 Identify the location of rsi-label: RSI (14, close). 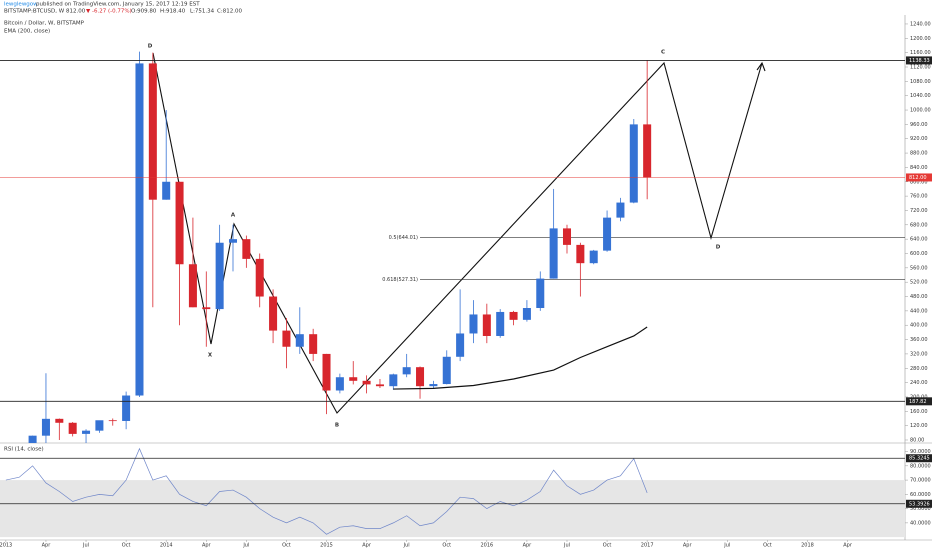
(24, 450).